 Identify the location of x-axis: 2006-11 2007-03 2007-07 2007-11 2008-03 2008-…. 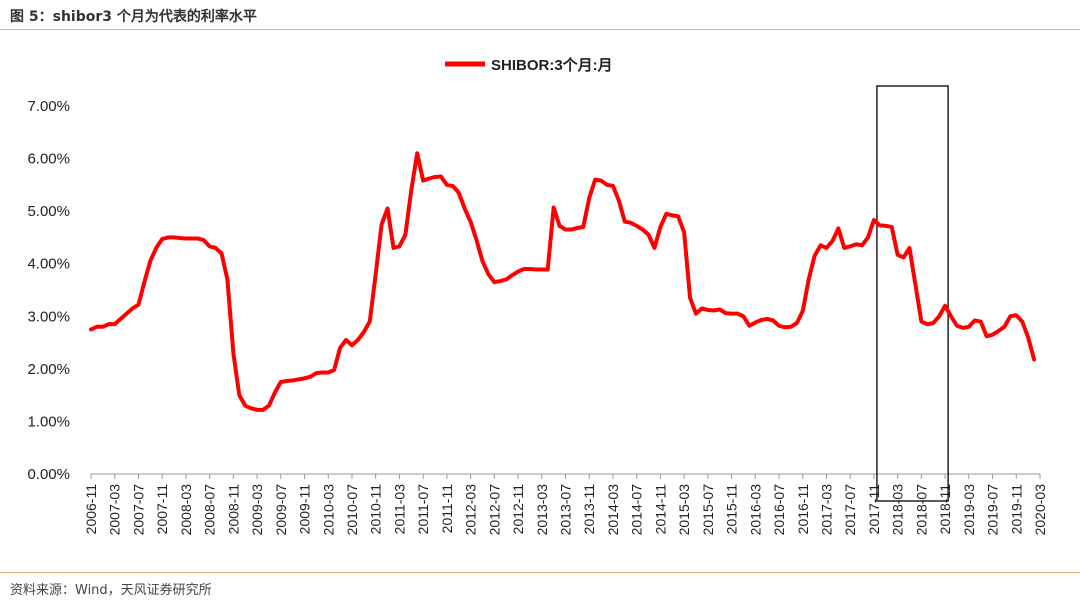
(565, 504).